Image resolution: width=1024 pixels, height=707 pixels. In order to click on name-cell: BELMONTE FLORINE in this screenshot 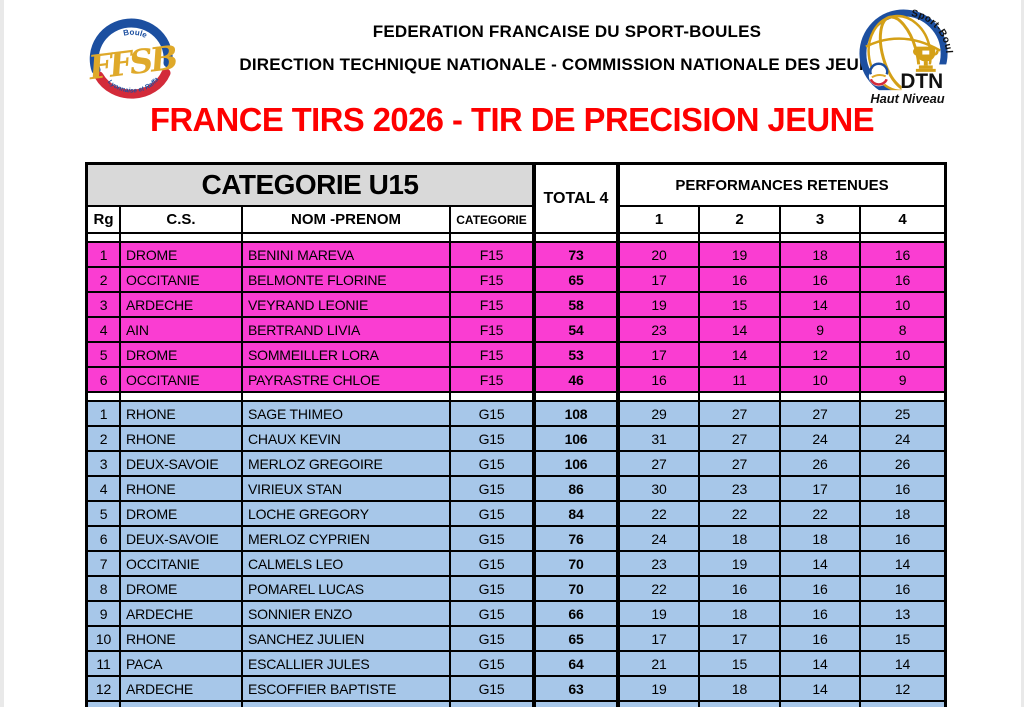, I will do `click(347, 280)`.